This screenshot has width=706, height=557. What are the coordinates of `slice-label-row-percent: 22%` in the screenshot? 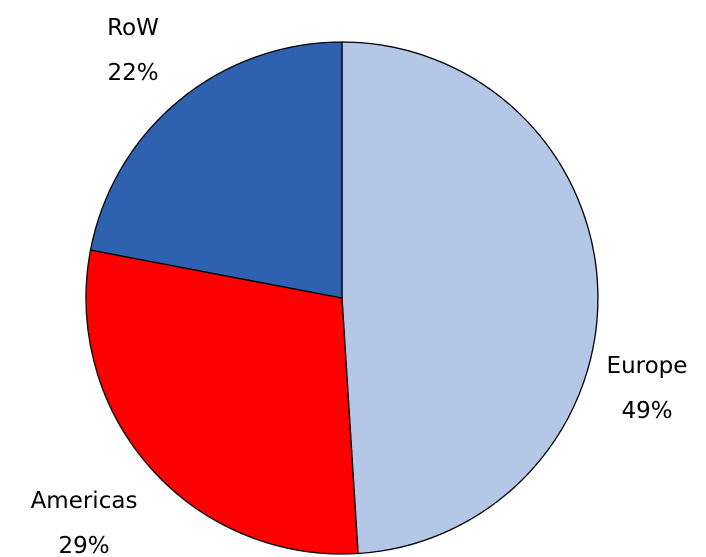 It's located at (132, 73).